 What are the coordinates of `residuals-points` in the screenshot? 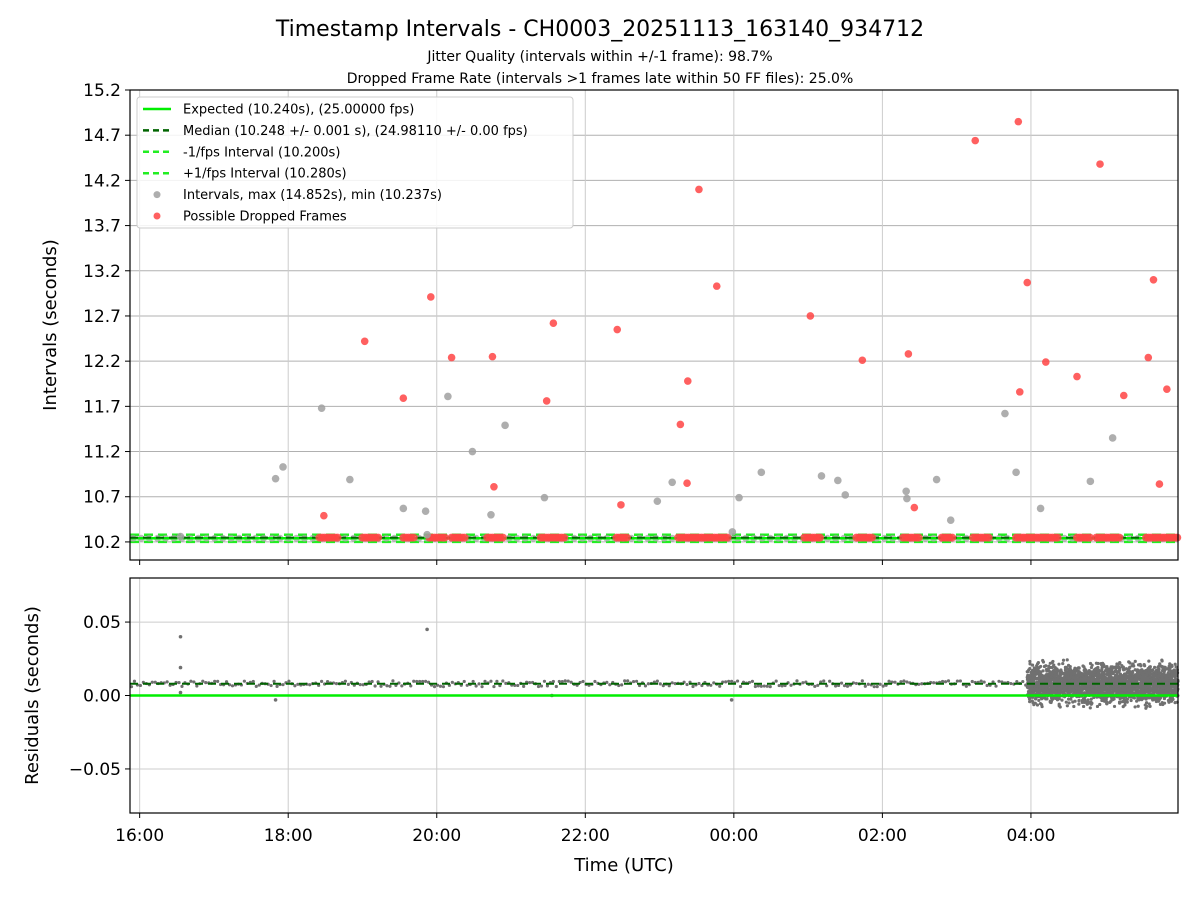 It's located at (654, 668).